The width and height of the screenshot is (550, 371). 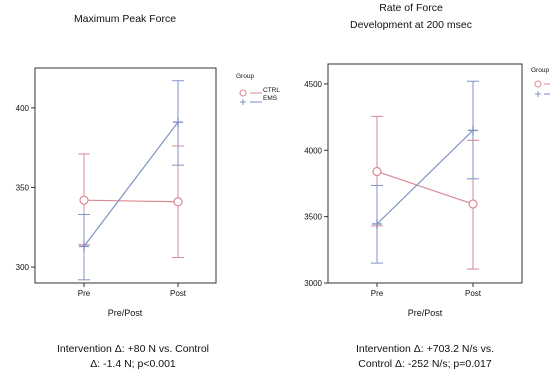 What do you see at coordinates (245, 76) in the screenshot?
I see `chart-1-legend-title: Group` at bounding box center [245, 76].